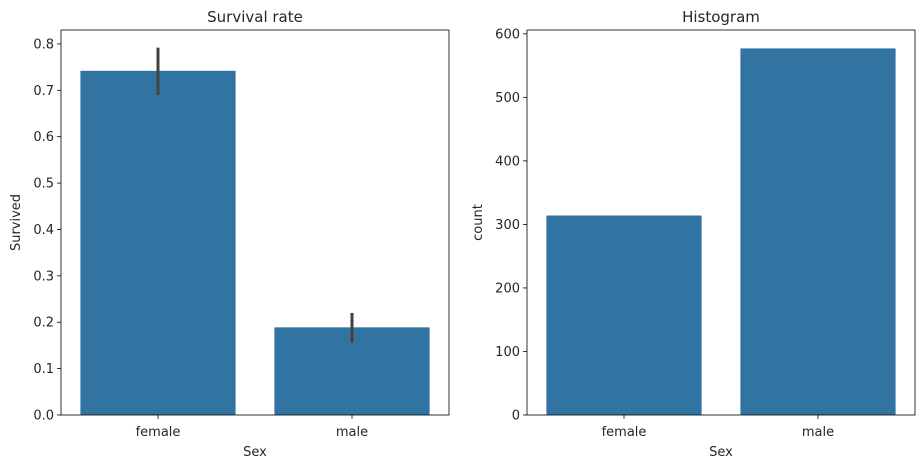 Image resolution: width=923 pixels, height=468 pixels. Describe the element at coordinates (43, 184) in the screenshot. I see `y-tick-label: 0.5` at that location.